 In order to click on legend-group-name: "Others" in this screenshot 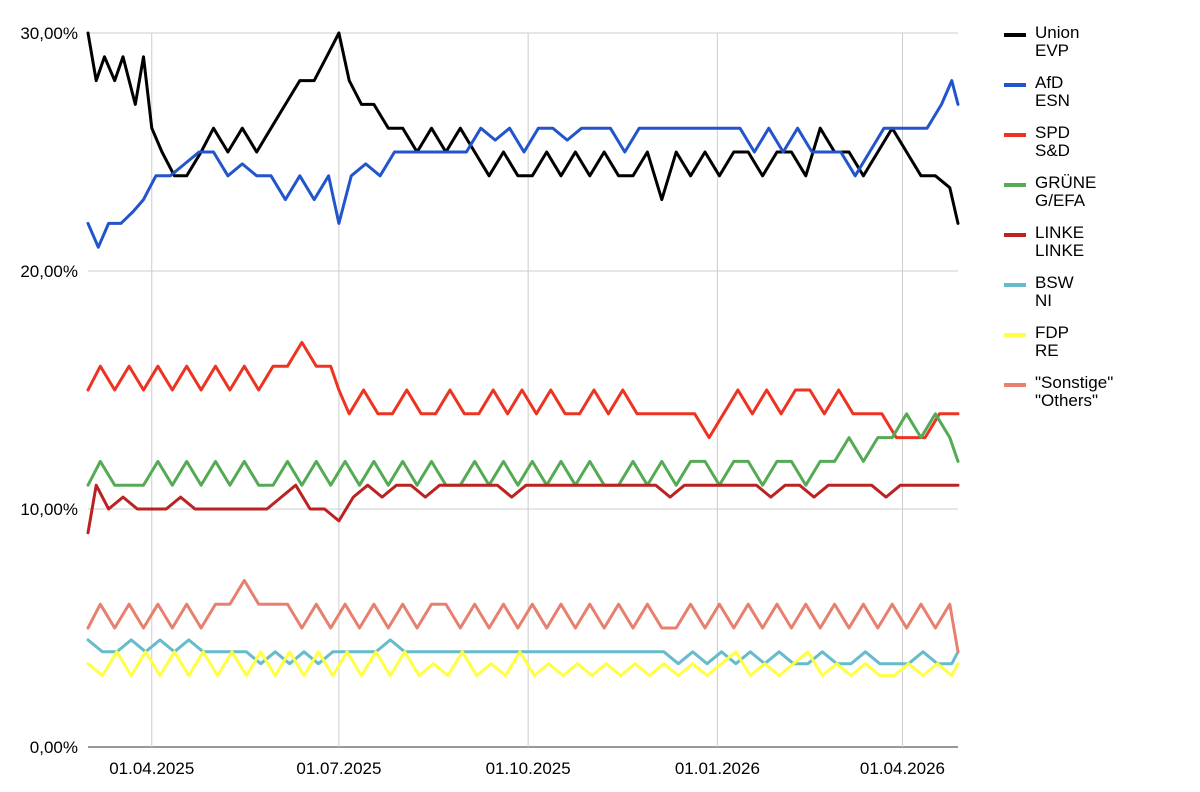, I will do `click(1067, 400)`.